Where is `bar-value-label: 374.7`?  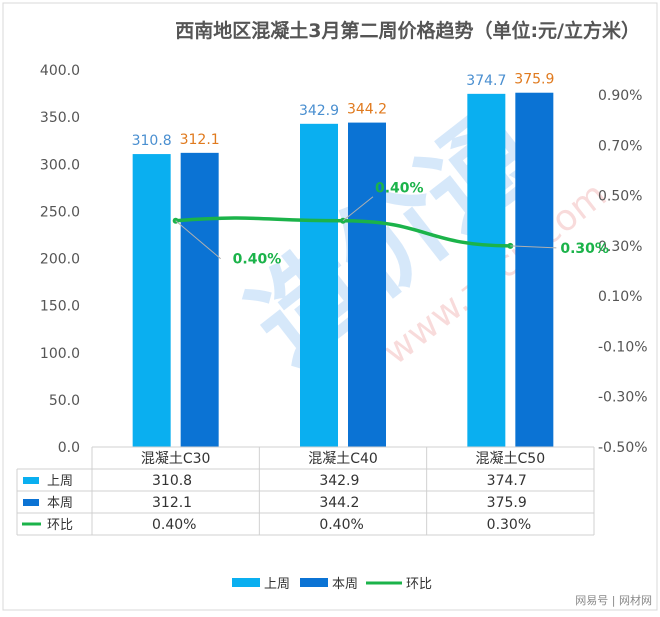
bar-value-label: 374.7 is located at coordinates (486, 81).